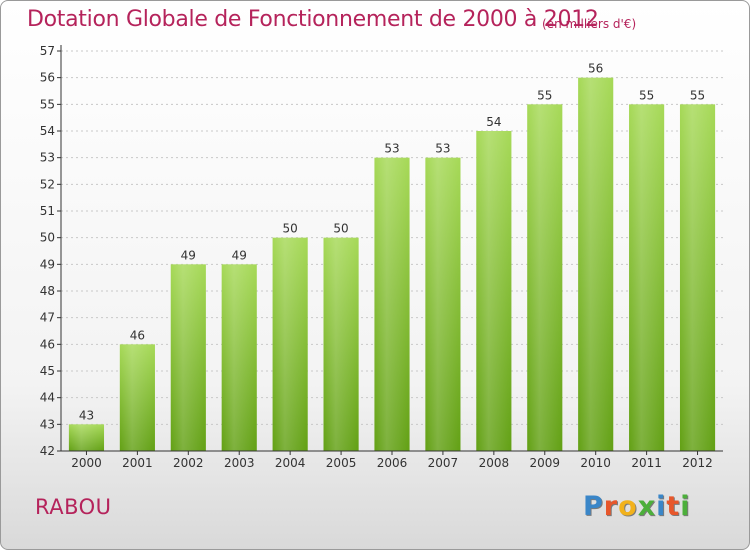 This screenshot has height=550, width=750. What do you see at coordinates (589, 24) in the screenshot?
I see `chart-subtitle: (en milliers d'€)` at bounding box center [589, 24].